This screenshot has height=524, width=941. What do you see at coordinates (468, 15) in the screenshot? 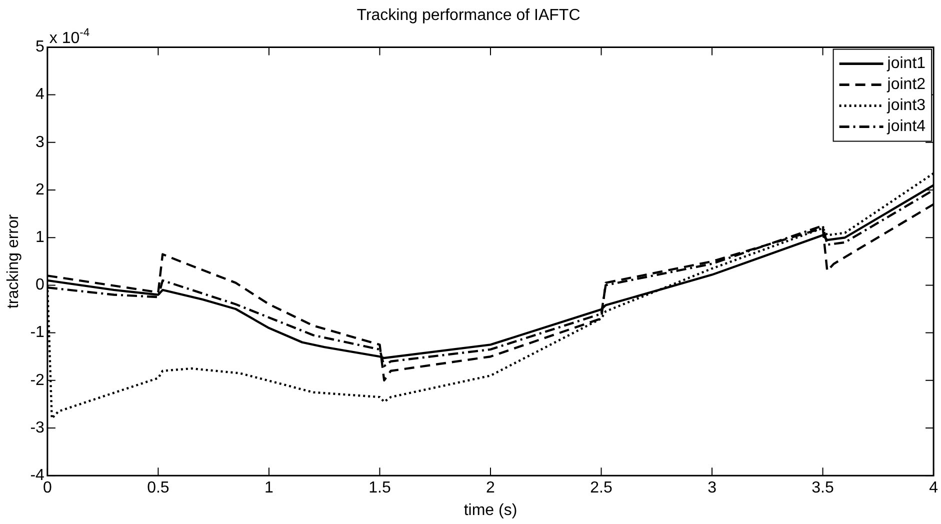
I see `chart-title: Tracking performance of IAFTC` at bounding box center [468, 15].